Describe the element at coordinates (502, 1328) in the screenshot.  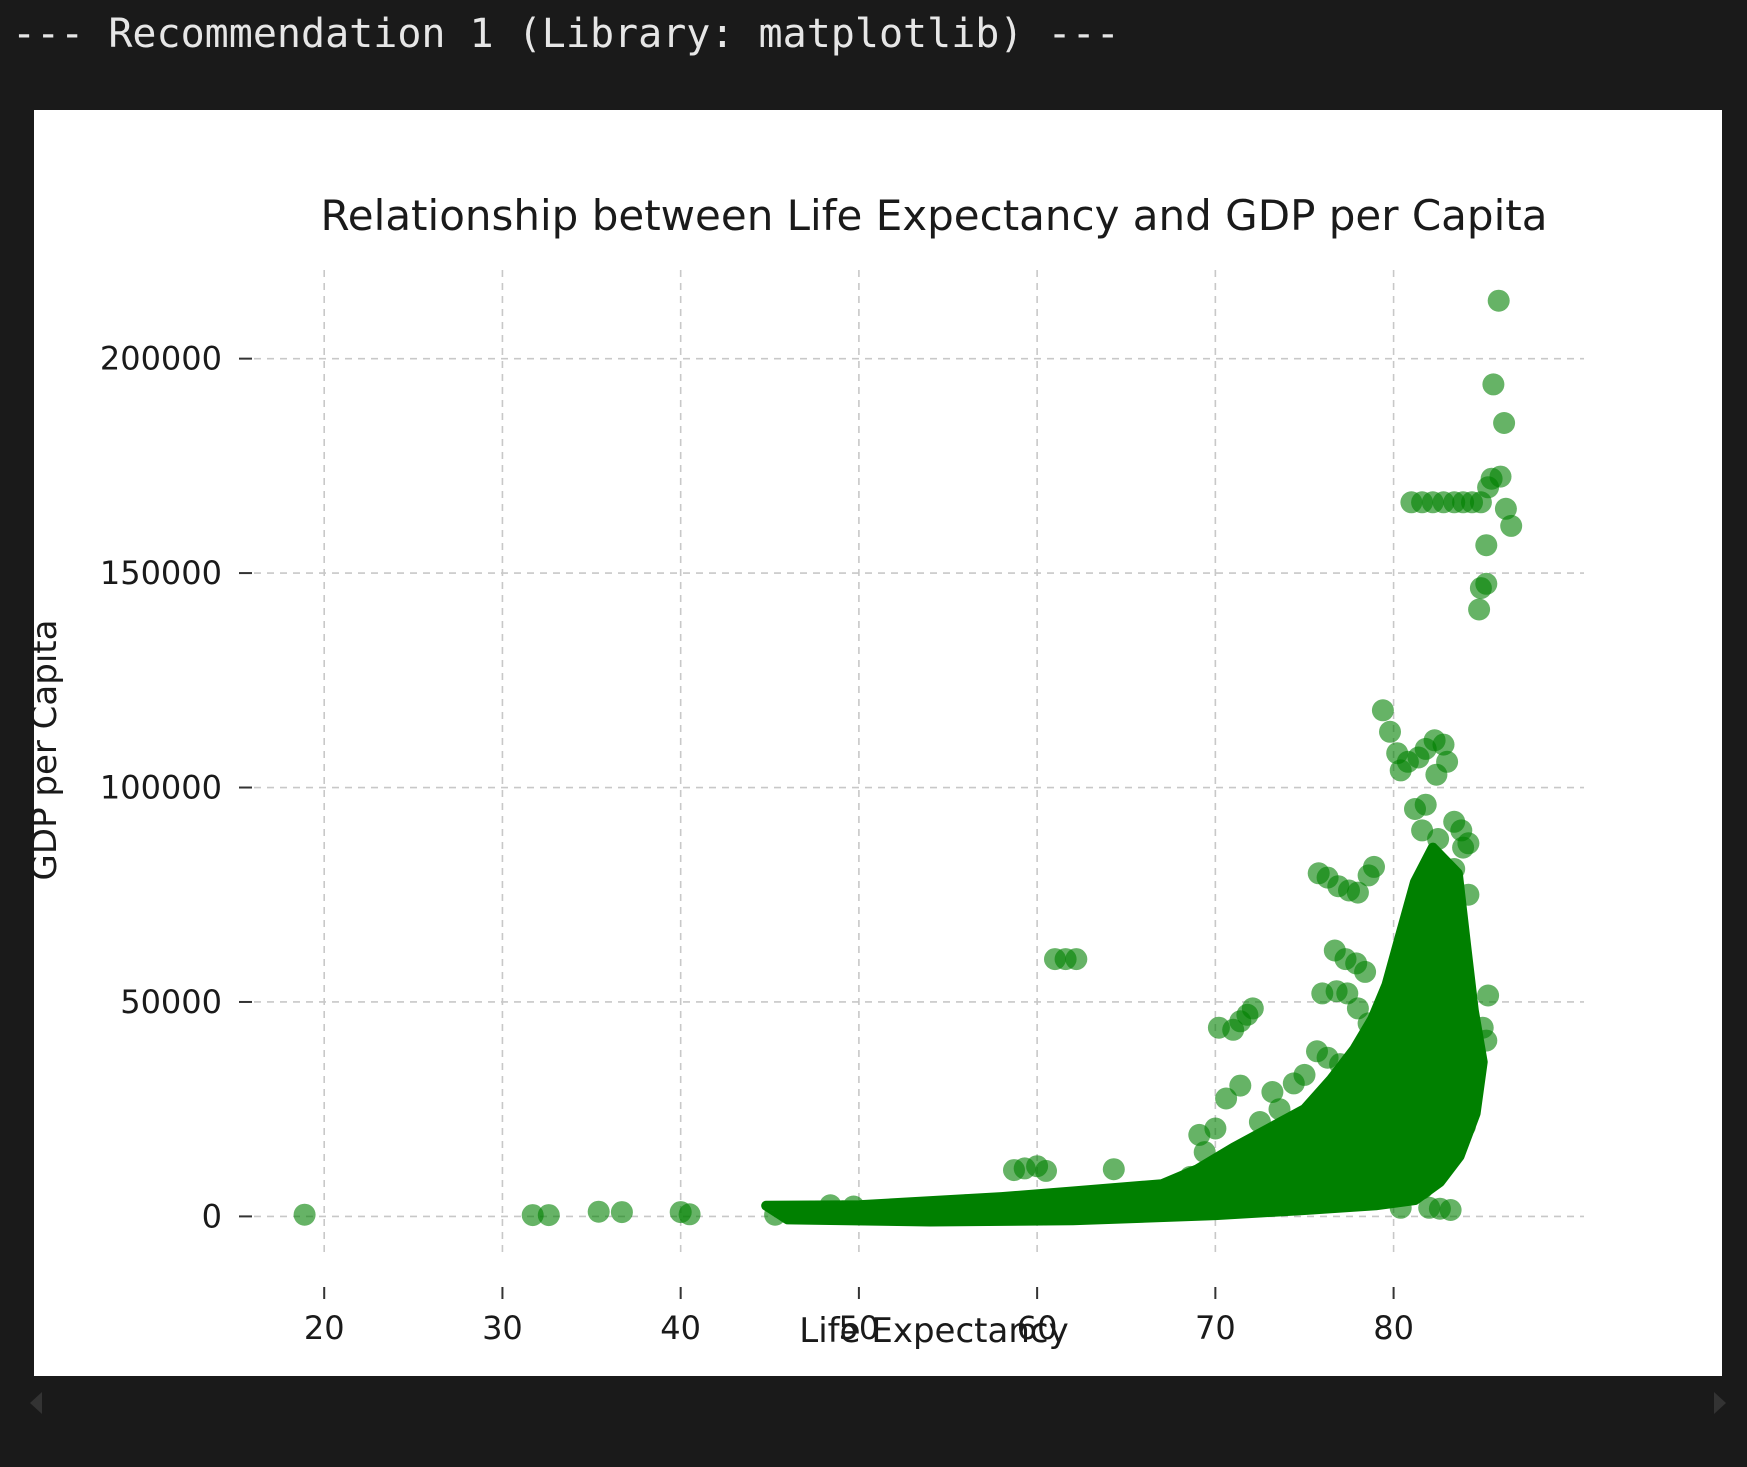
I see `x-tick-label: 30` at that location.